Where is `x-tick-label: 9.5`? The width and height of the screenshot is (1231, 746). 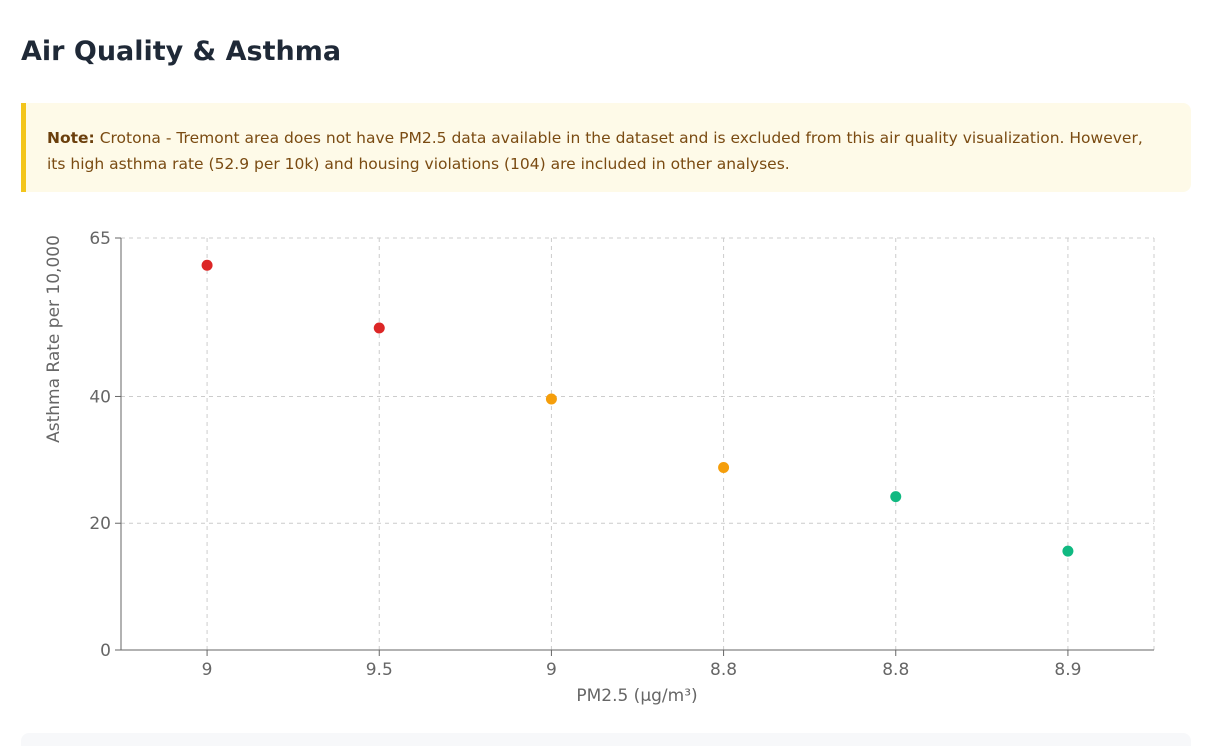
x-tick-label: 9.5 is located at coordinates (379, 670).